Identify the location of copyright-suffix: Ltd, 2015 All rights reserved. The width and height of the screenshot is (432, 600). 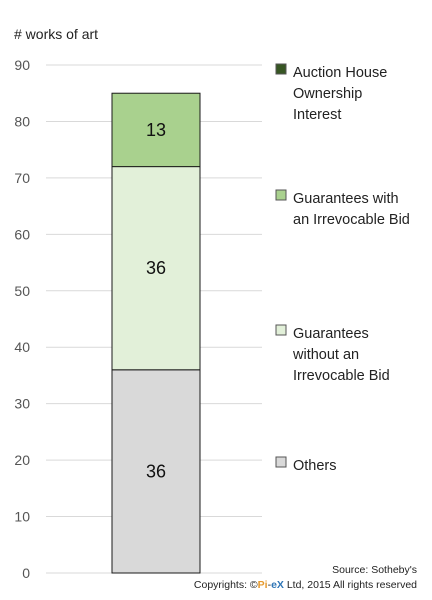
(350, 585).